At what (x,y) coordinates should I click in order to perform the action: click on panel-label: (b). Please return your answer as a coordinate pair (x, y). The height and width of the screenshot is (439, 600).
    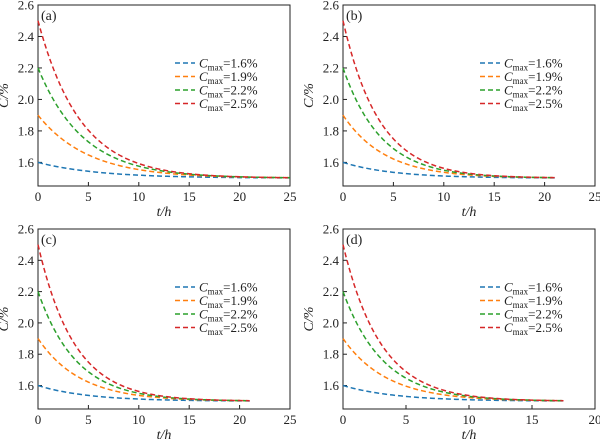
    Looking at the image, I should click on (354, 16).